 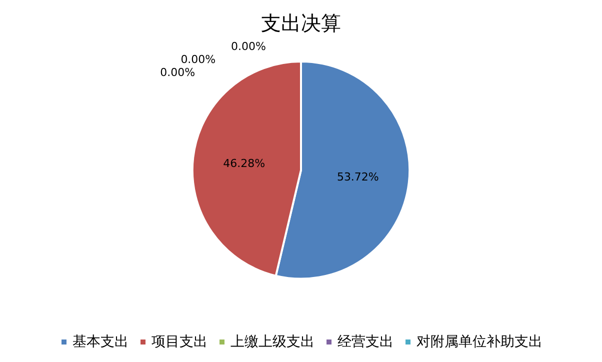 I want to click on legend-label: 对附属单位补助支出, so click(x=479, y=342).